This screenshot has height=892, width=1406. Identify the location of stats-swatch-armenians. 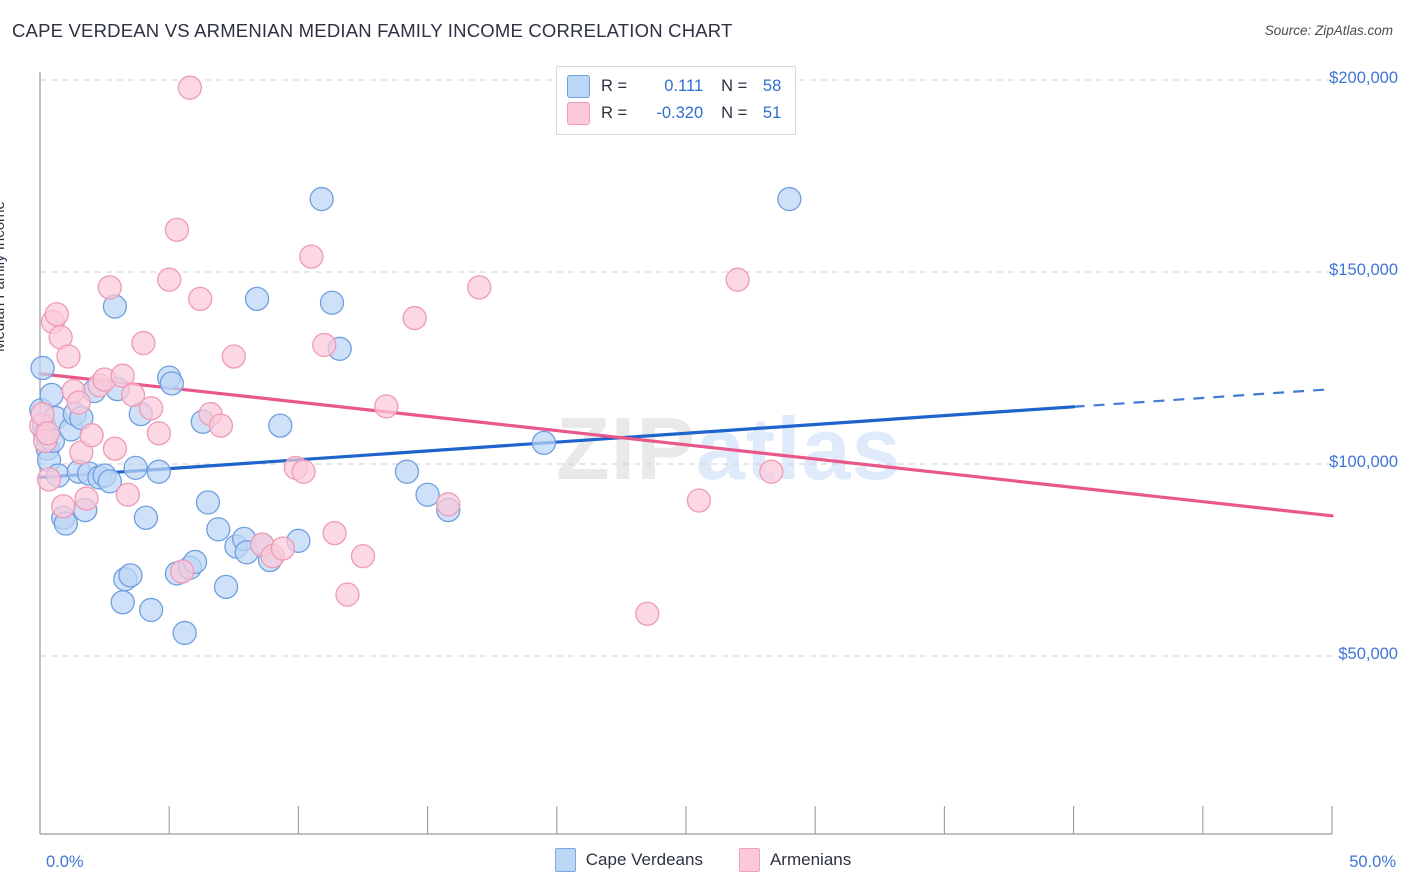
(578, 113).